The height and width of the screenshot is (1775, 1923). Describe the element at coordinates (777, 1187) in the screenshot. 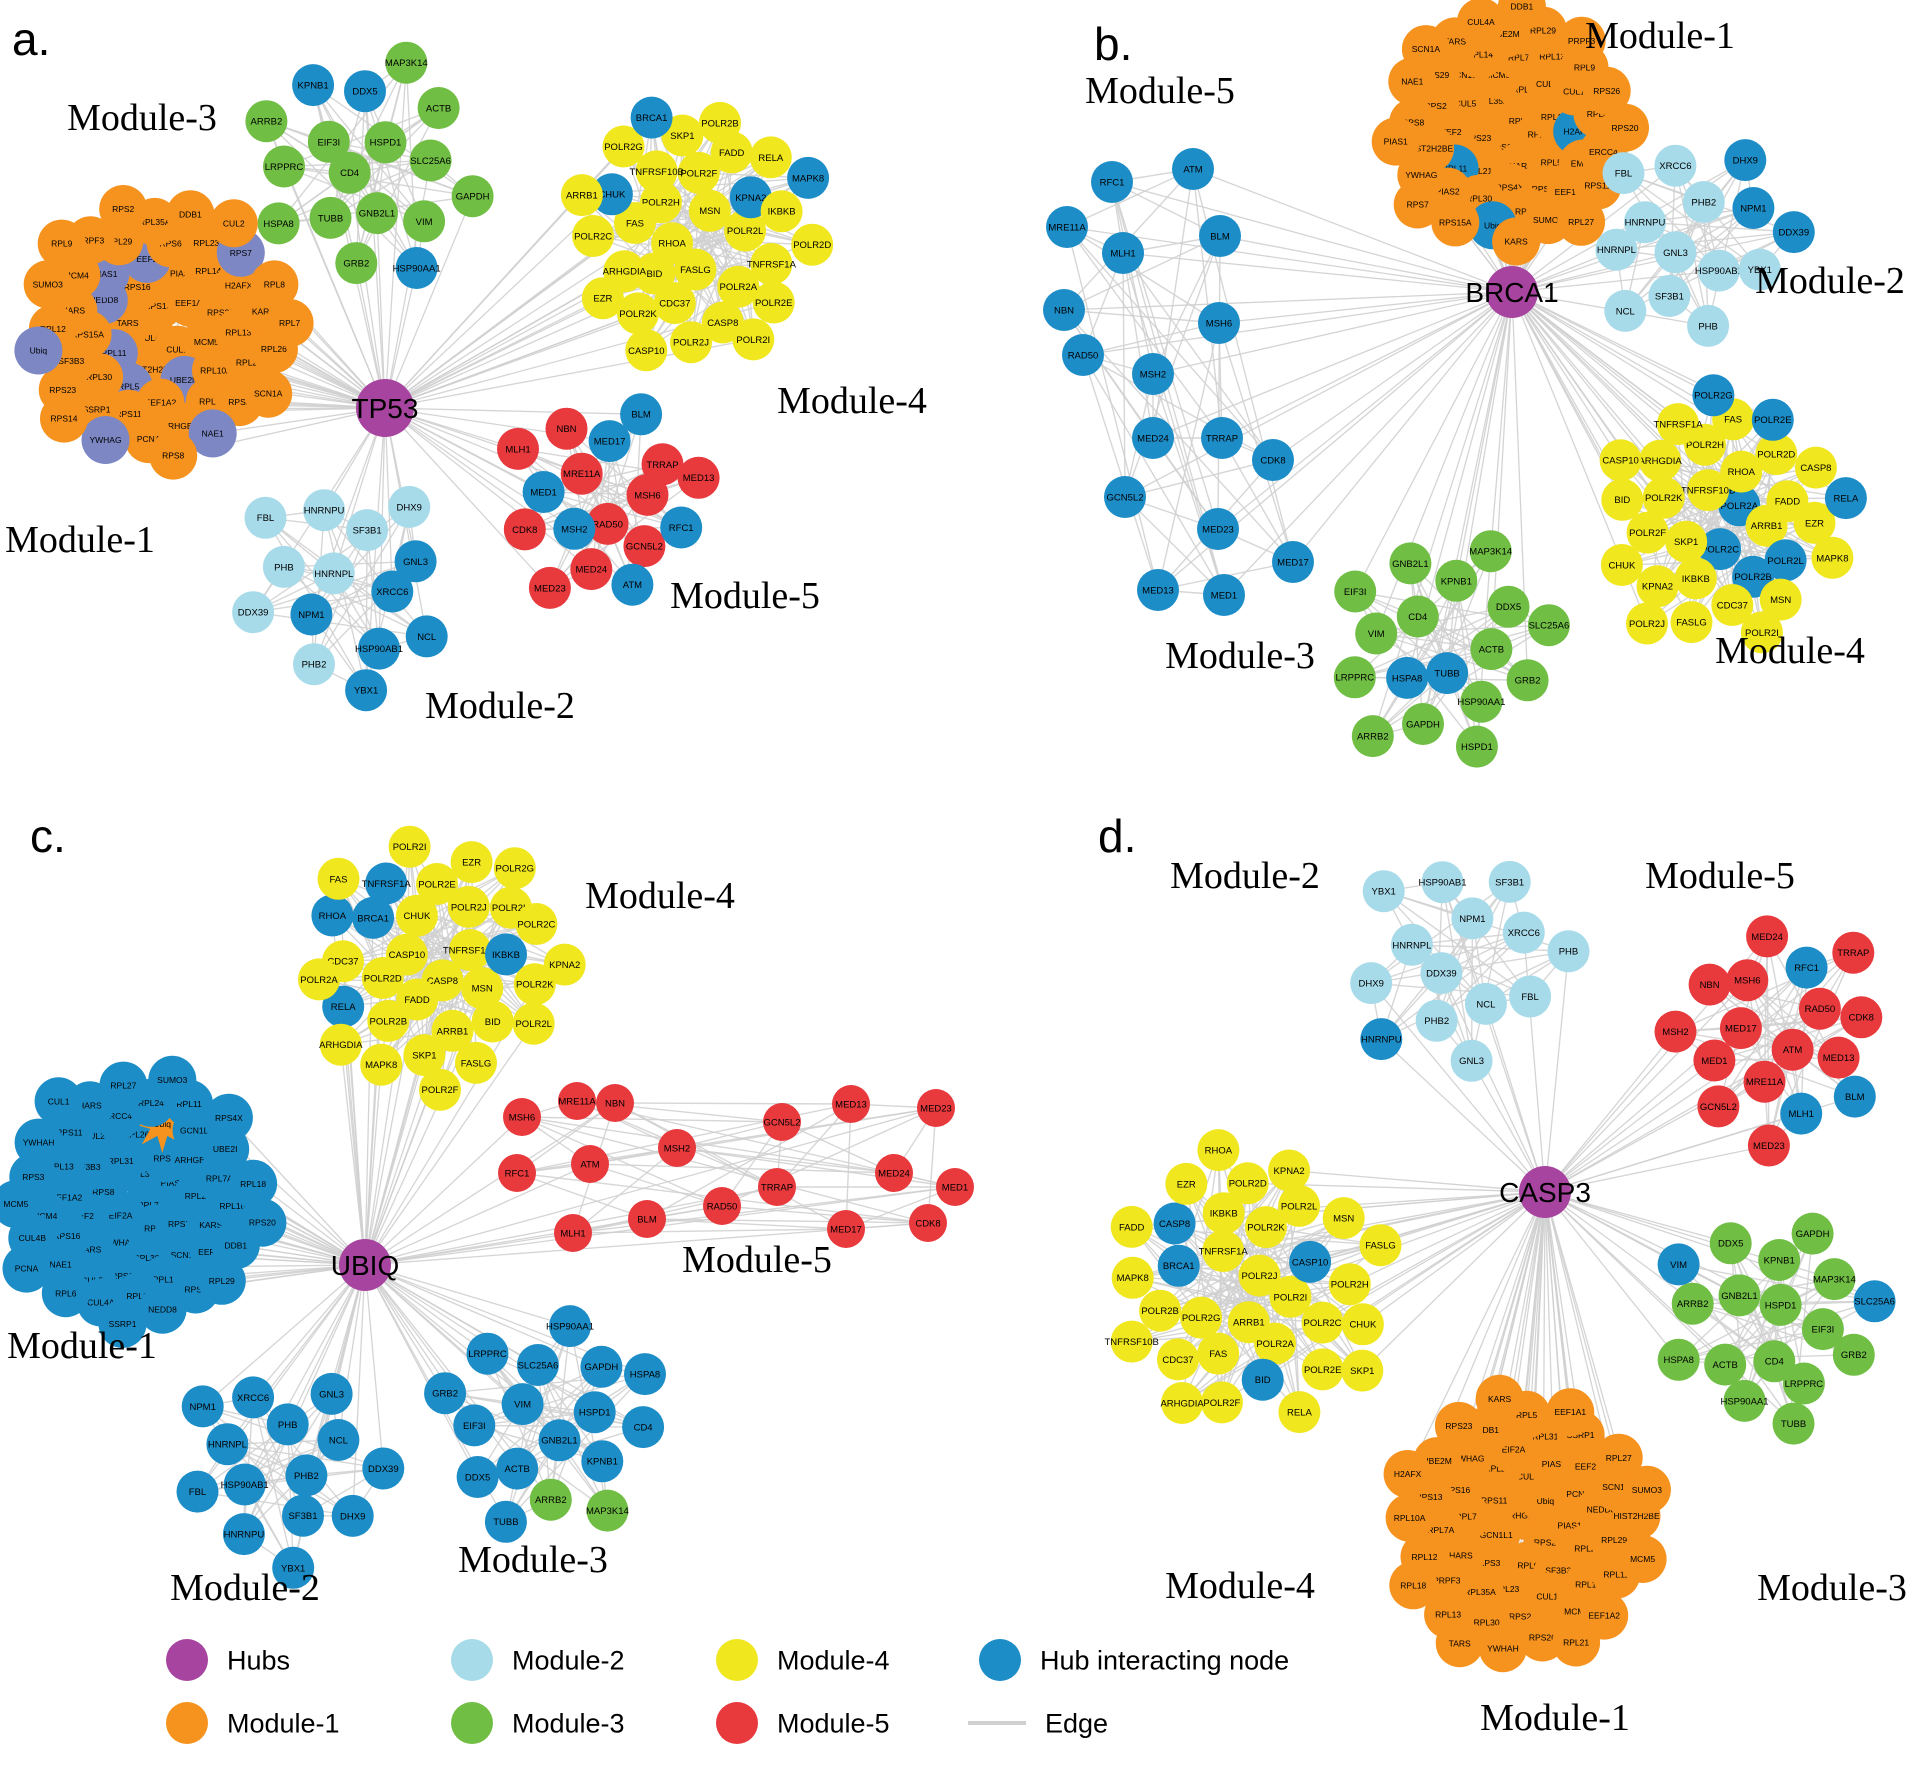

I see `node-TRRAP: TRRAP` at that location.